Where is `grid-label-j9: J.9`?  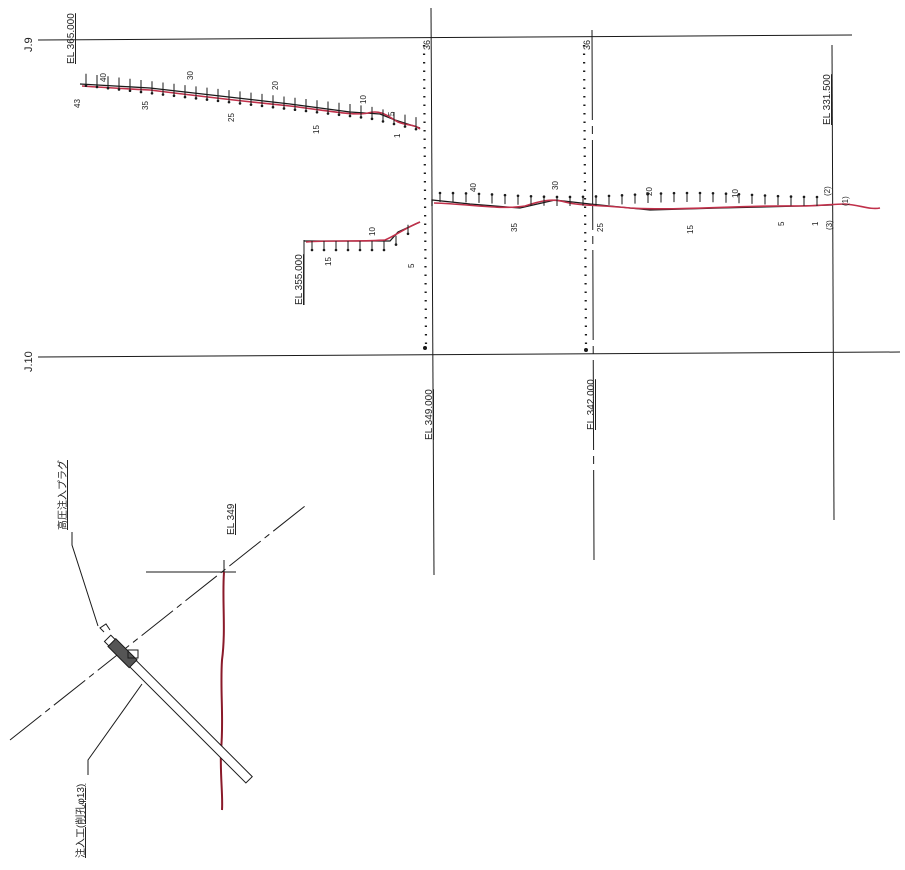 grid-label-j9: J.9 is located at coordinates (29, 44).